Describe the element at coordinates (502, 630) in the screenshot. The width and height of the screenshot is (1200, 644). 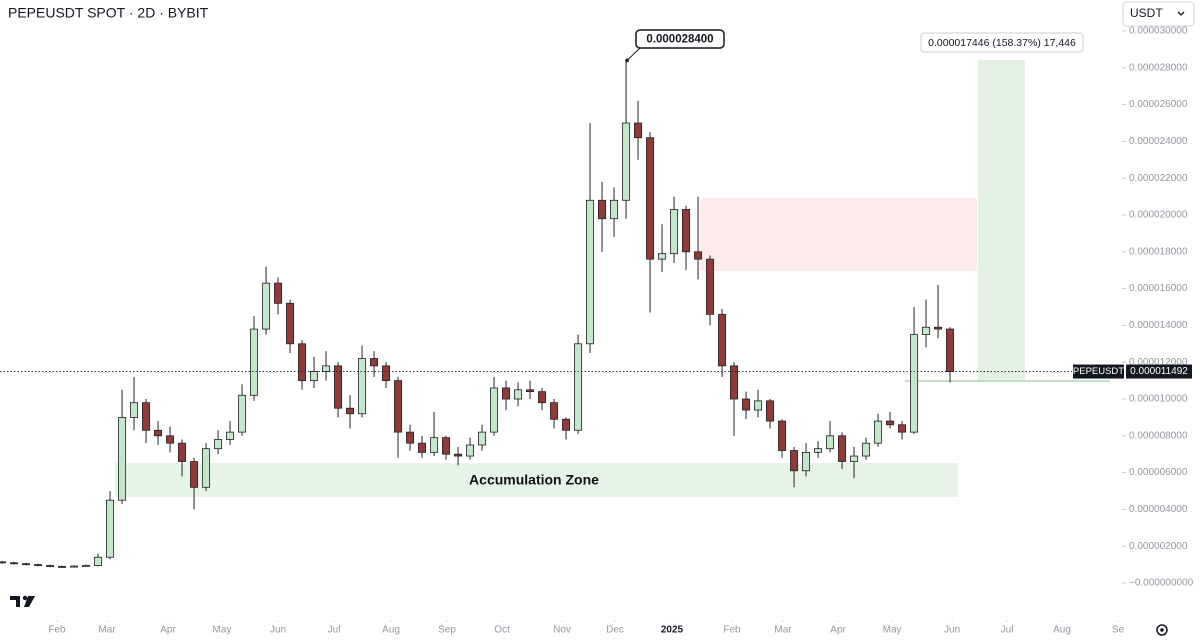
I see `x-tick-label: Oct` at that location.